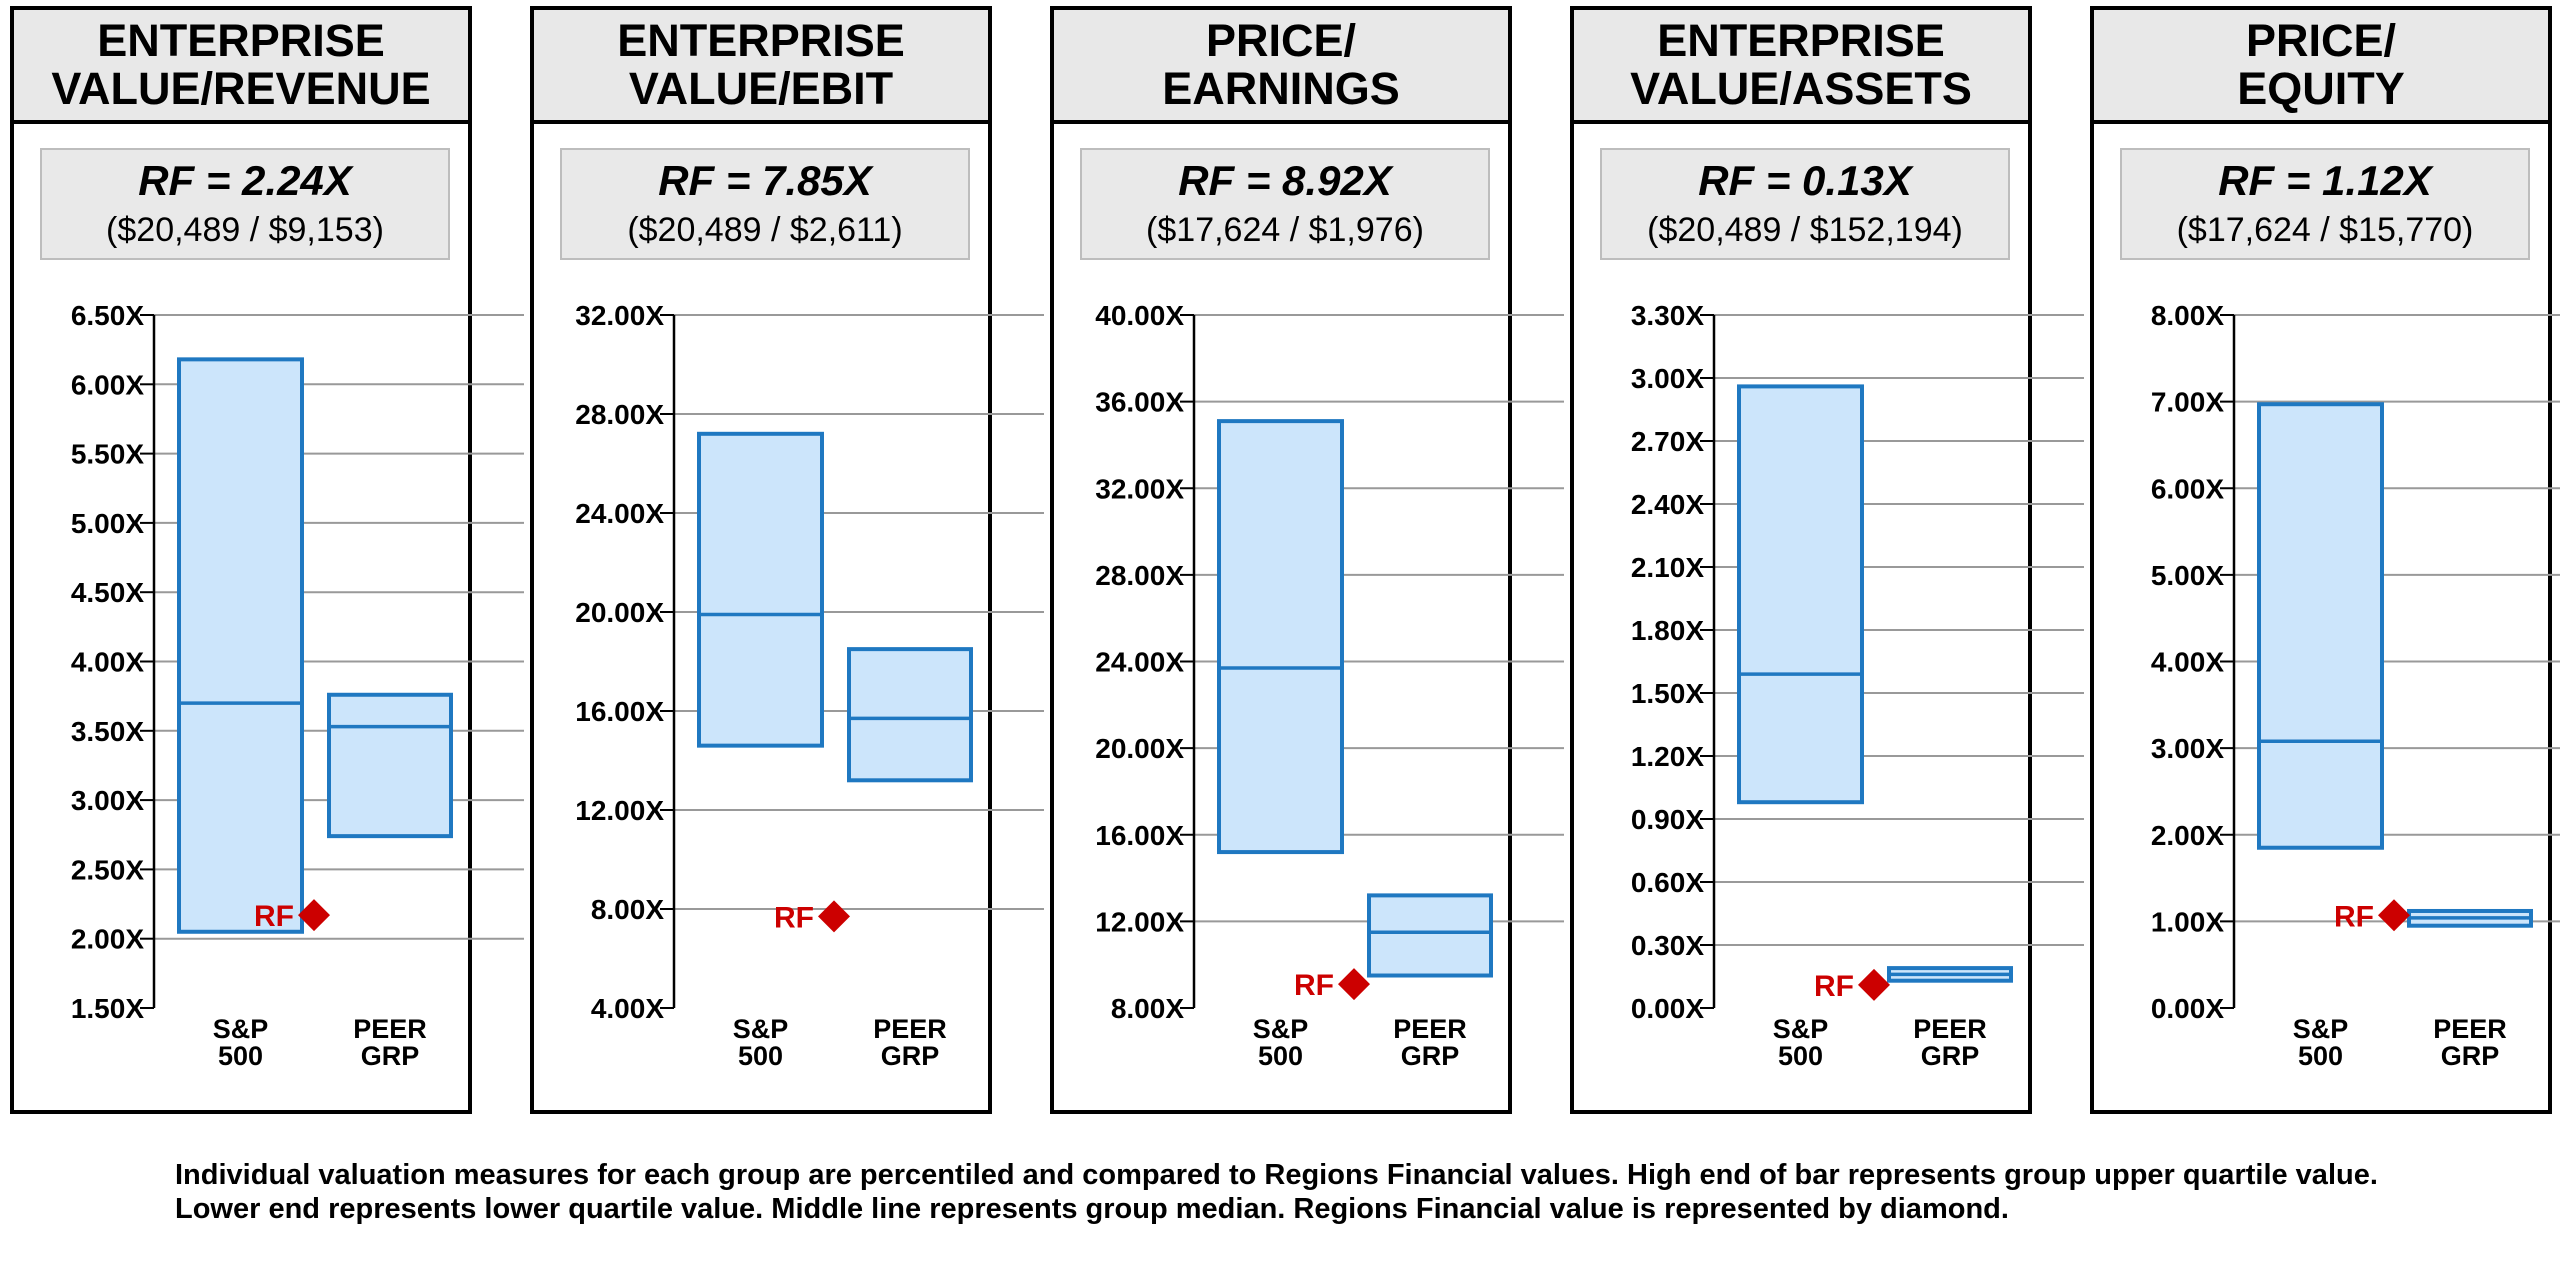  What do you see at coordinates (107, 731) in the screenshot?
I see `y-tick-label: 3.50X` at bounding box center [107, 731].